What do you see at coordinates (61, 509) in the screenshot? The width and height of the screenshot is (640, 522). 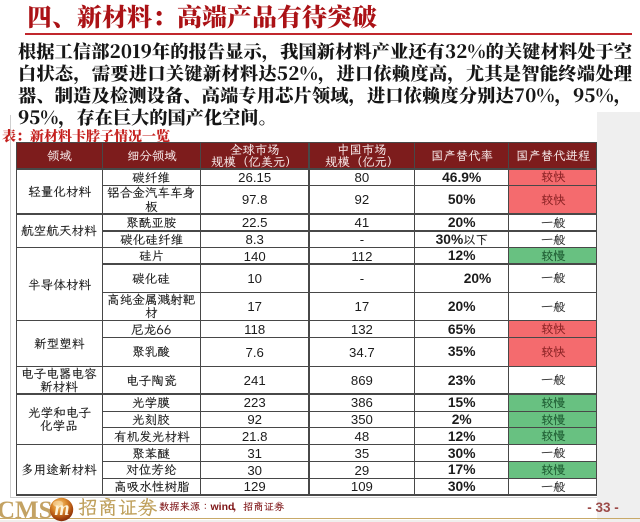 I see `svg-text: m` at bounding box center [61, 509].